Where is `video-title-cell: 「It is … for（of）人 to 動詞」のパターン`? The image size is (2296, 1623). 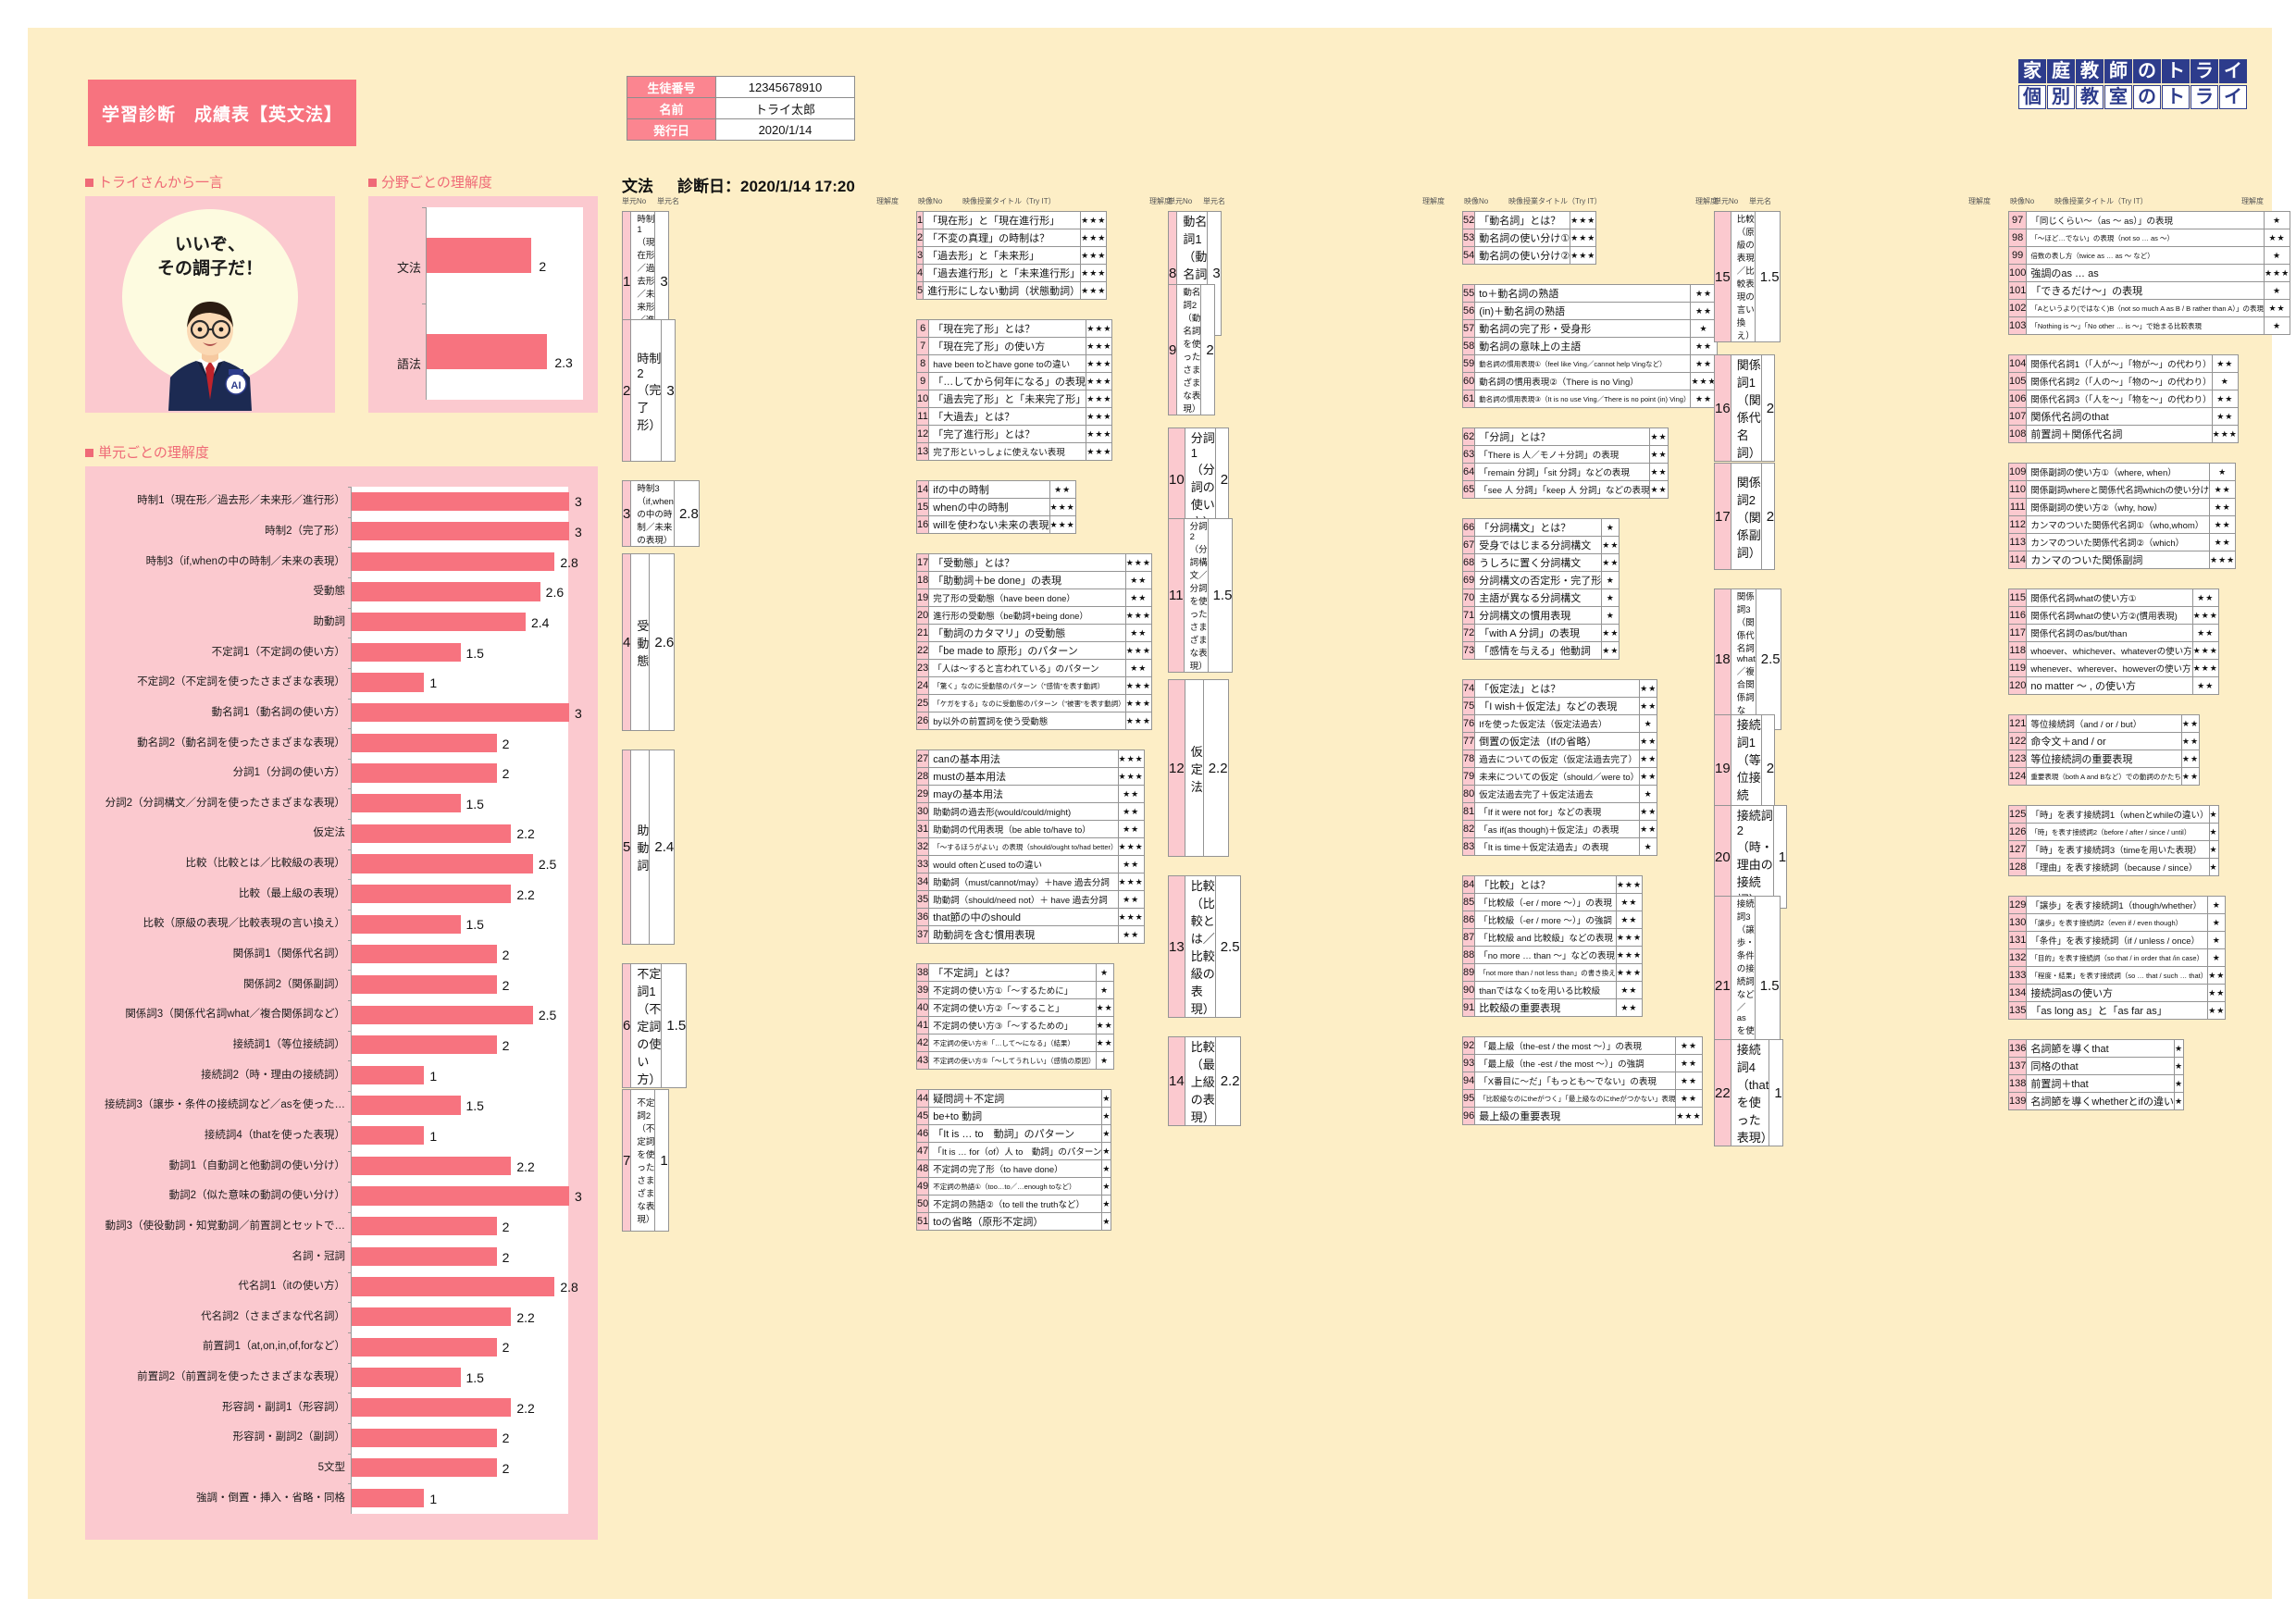 video-title-cell: 「It is … for（of）人 to 動詞」のパターン is located at coordinates (1016, 1151).